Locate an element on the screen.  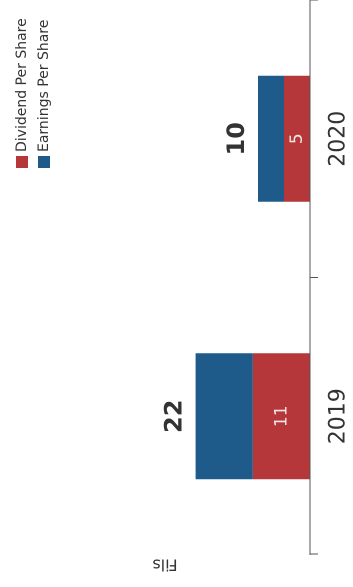
legend-group: Dividend Per Share Earnings Per Share is located at coordinates (33, 93).